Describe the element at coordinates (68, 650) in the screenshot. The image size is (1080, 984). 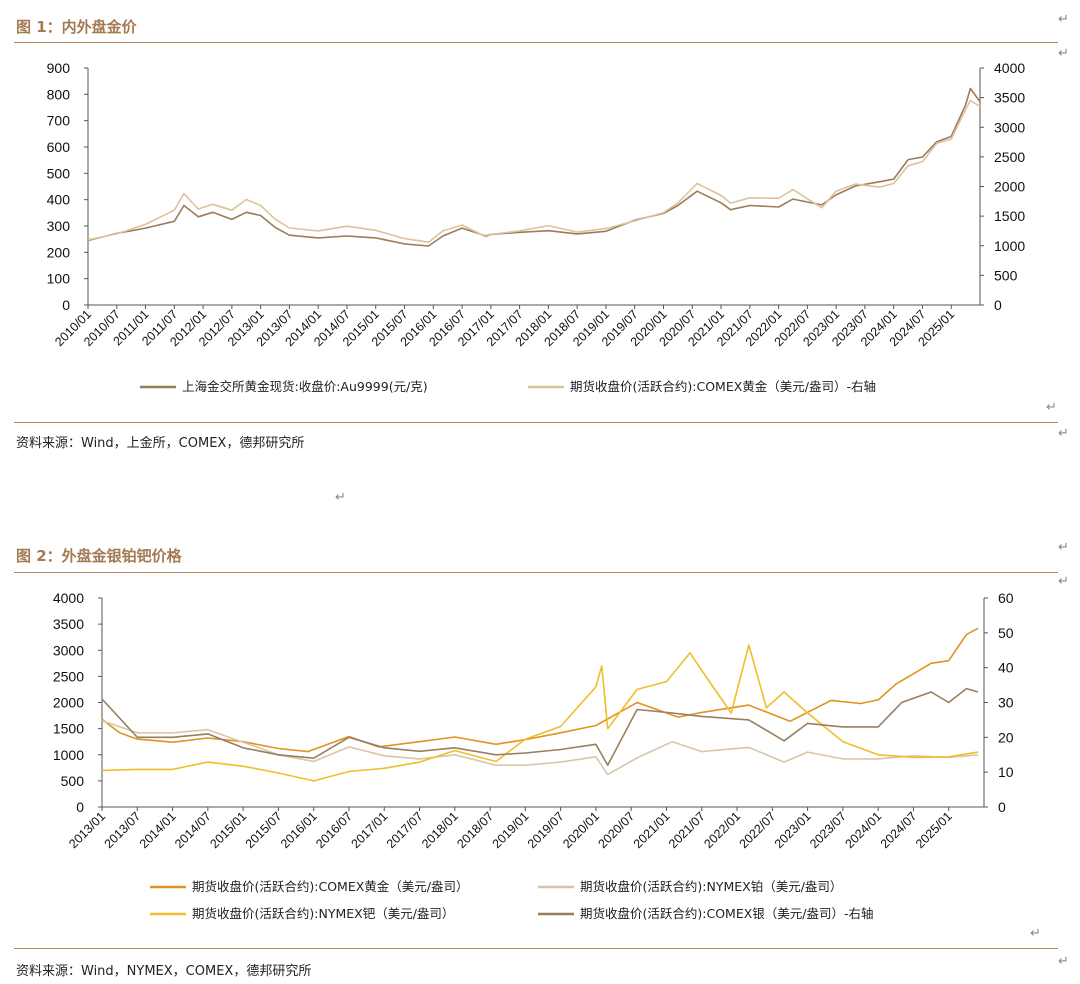
I see `y-left-tick-label: 3000` at that location.